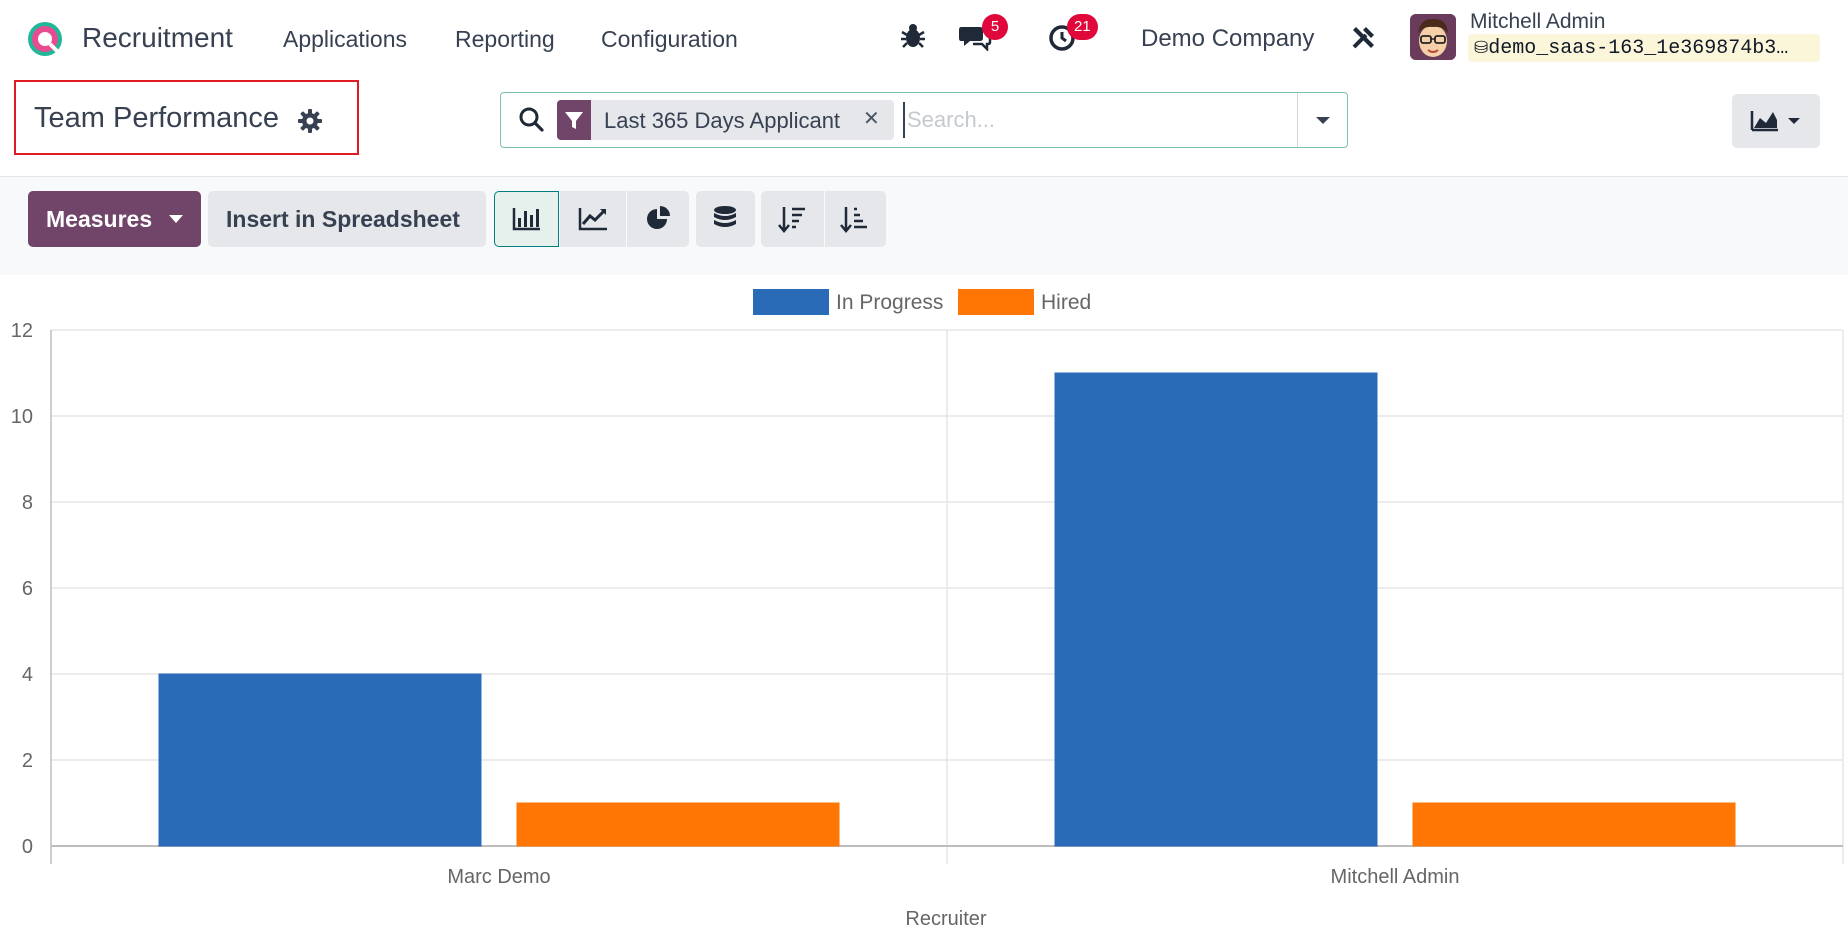 The image size is (1848, 941). I want to click on messages-badge: 5, so click(995, 27).